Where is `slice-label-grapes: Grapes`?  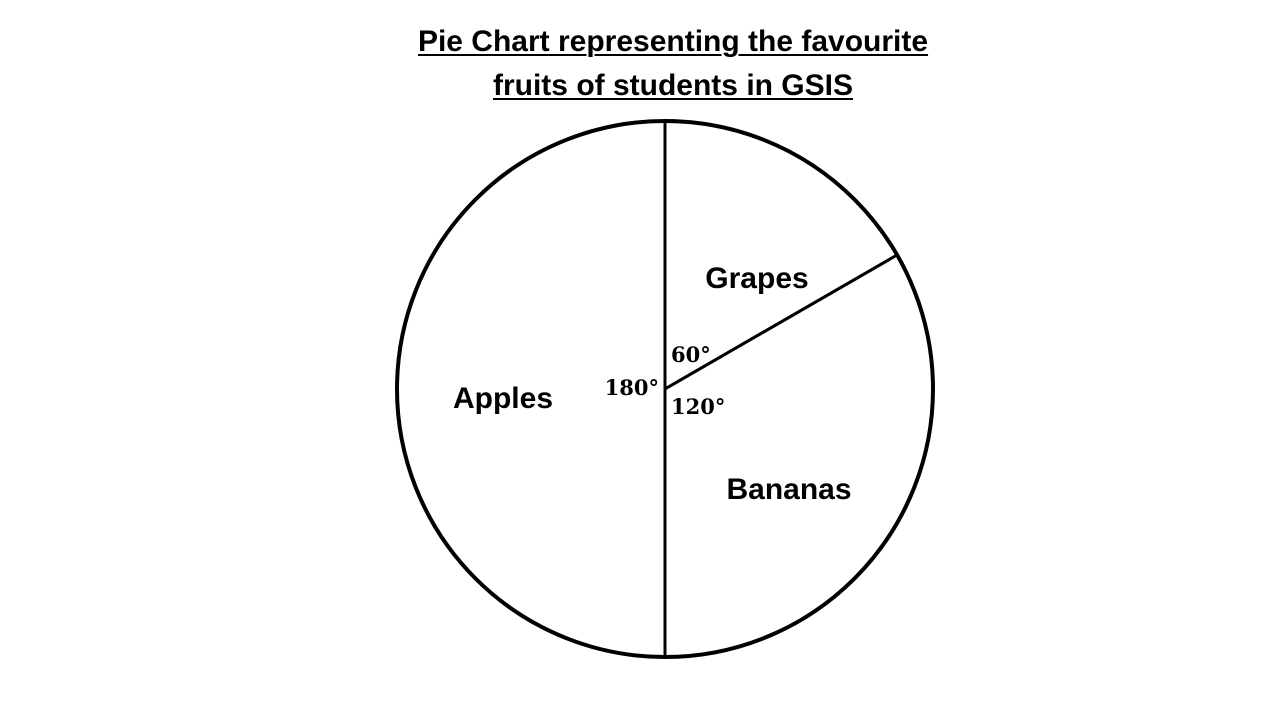
slice-label-grapes: Grapes is located at coordinates (756, 278).